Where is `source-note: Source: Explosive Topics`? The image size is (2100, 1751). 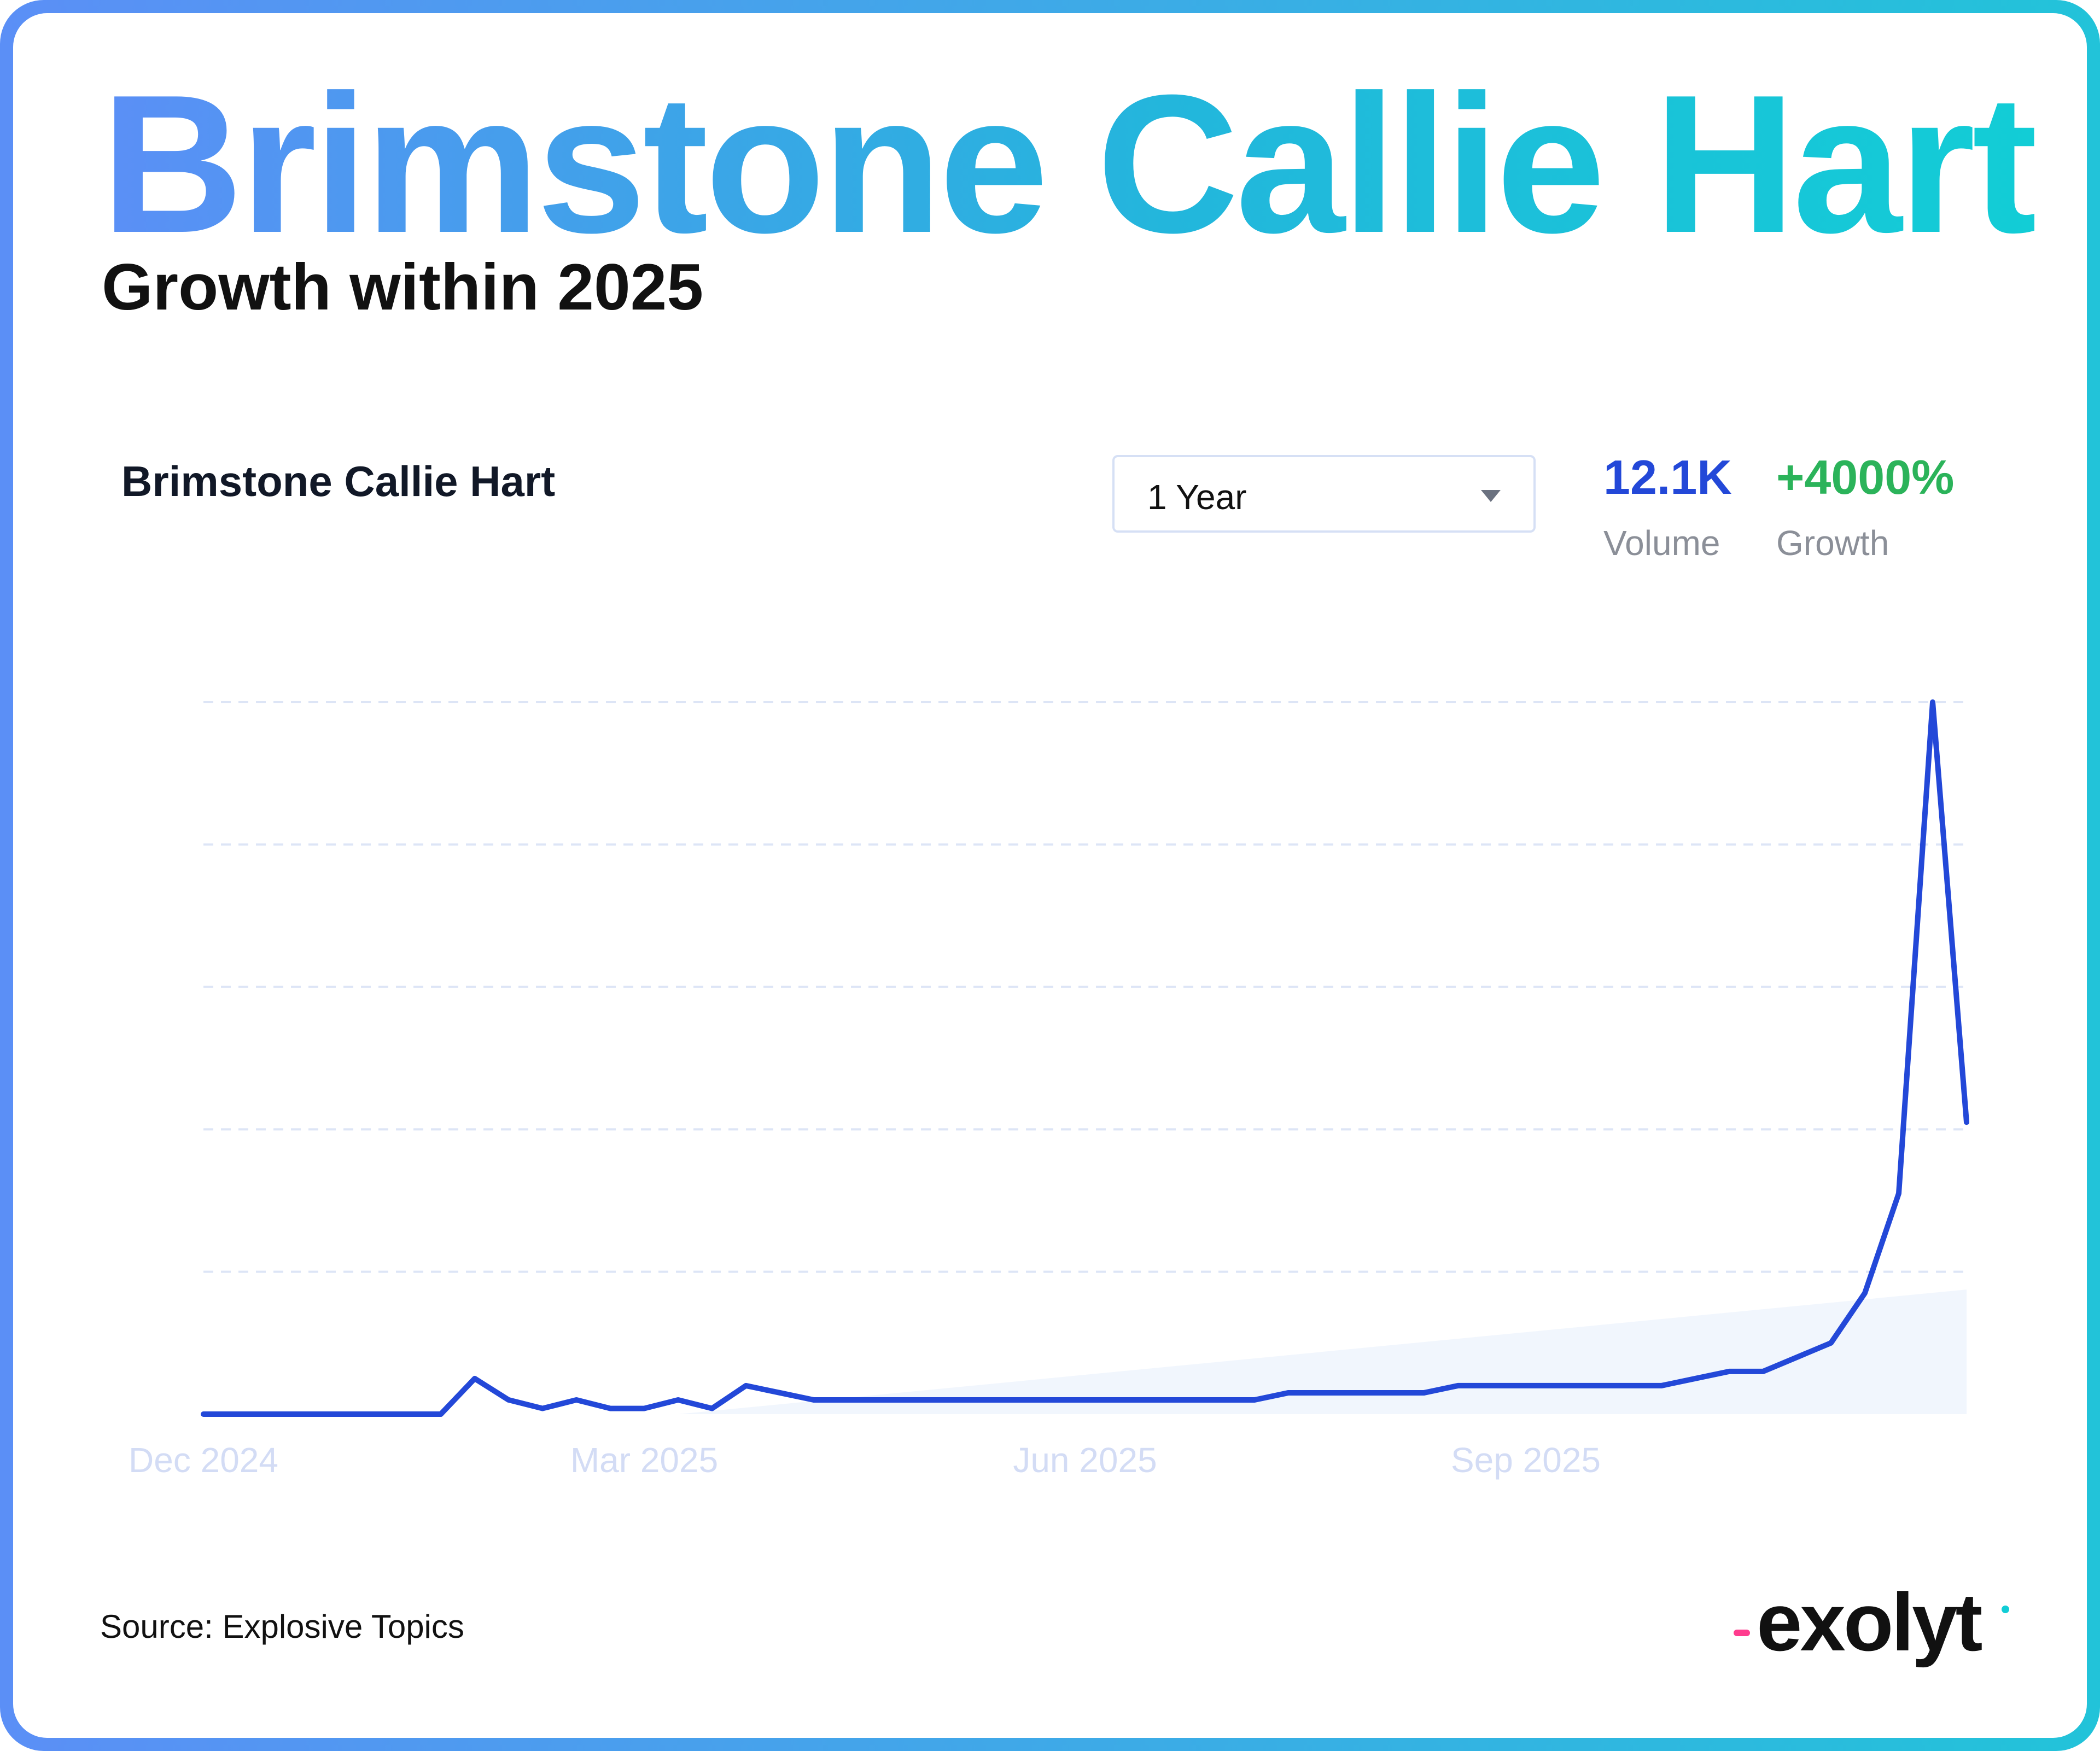 source-note: Source: Explosive Topics is located at coordinates (282, 1626).